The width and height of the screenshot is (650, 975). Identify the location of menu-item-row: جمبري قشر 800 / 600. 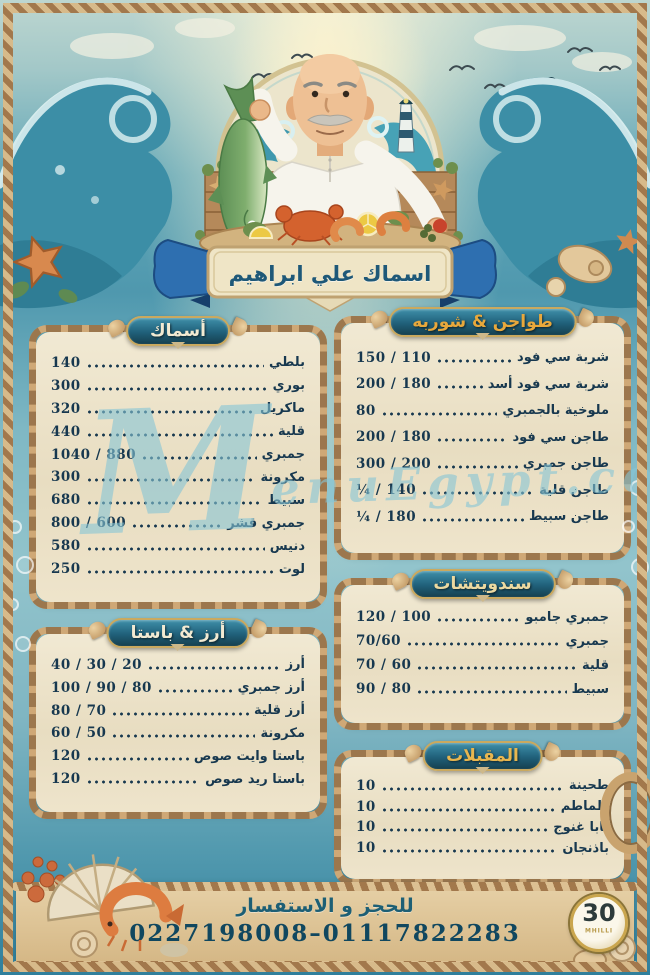
(178, 523).